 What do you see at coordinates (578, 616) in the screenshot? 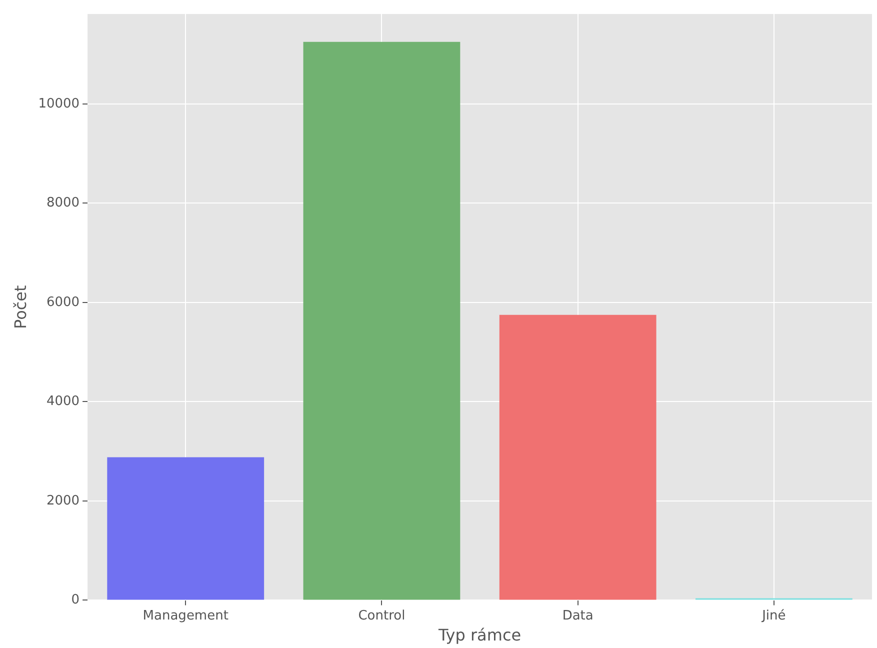
I see `x-tick-label: Data` at bounding box center [578, 616].